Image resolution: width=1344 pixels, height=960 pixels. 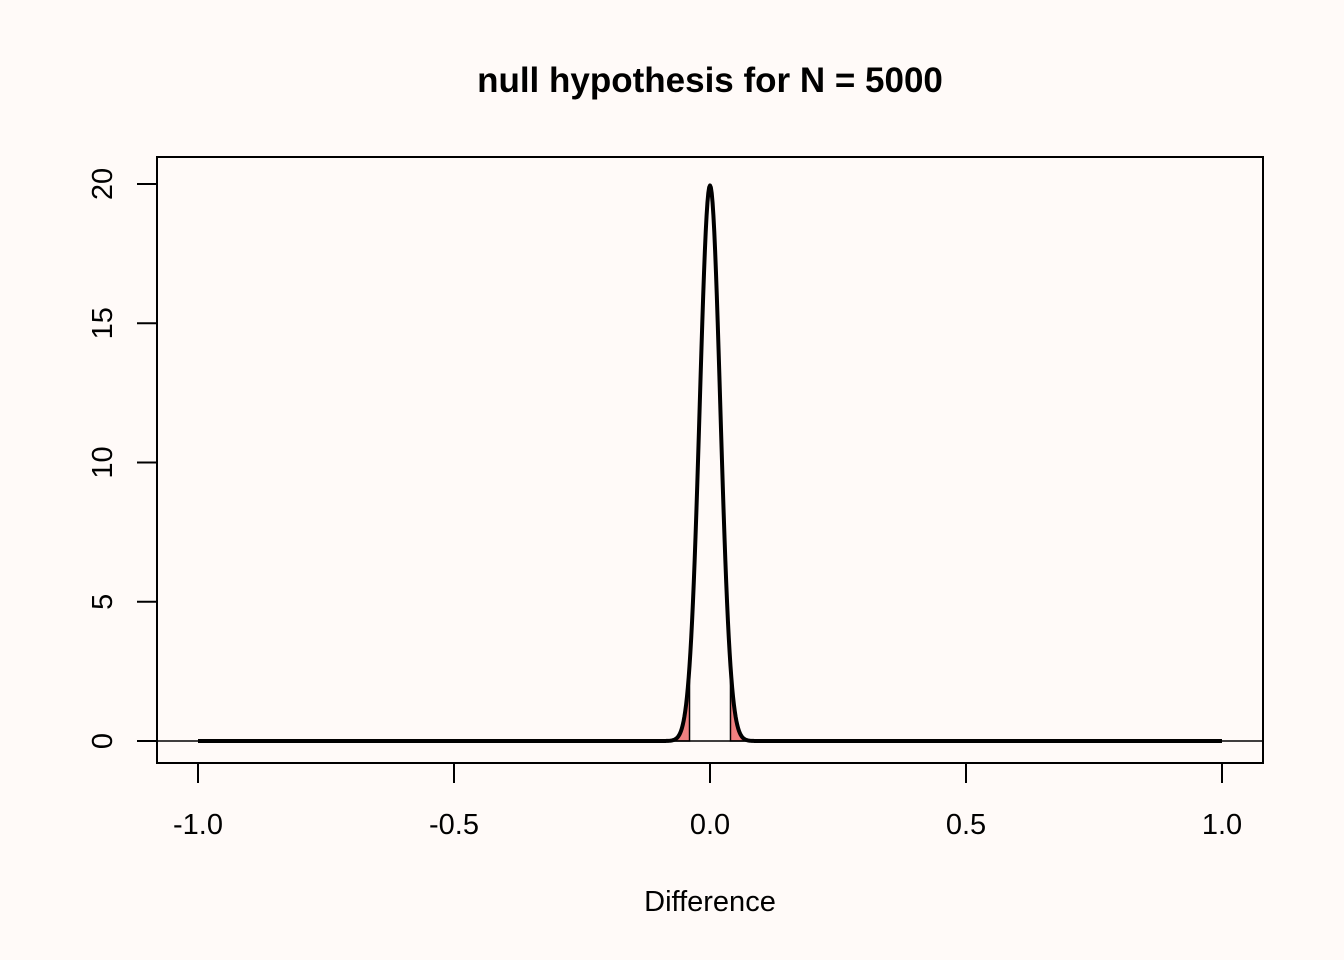 What do you see at coordinates (454, 825) in the screenshot?
I see `x-tick-label: -0.5` at bounding box center [454, 825].